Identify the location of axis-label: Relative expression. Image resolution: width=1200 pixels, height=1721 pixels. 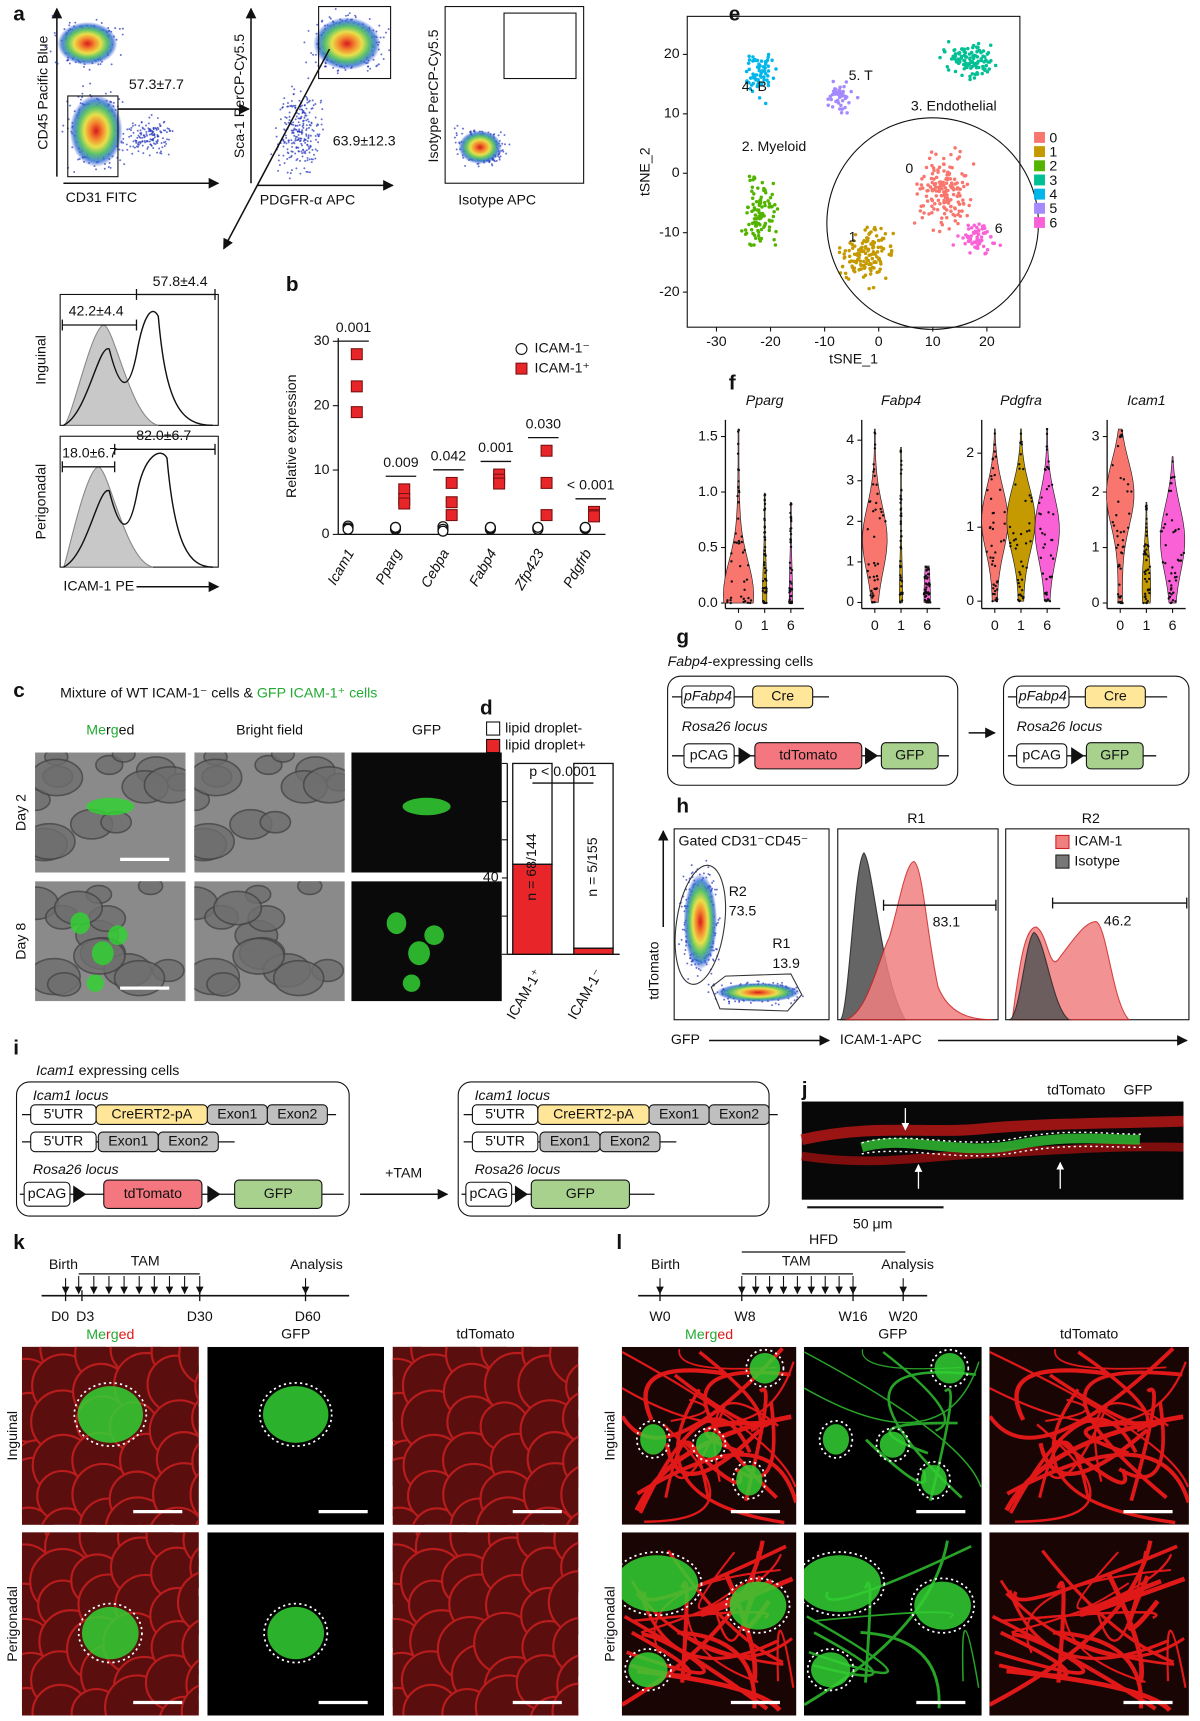
(292, 436).